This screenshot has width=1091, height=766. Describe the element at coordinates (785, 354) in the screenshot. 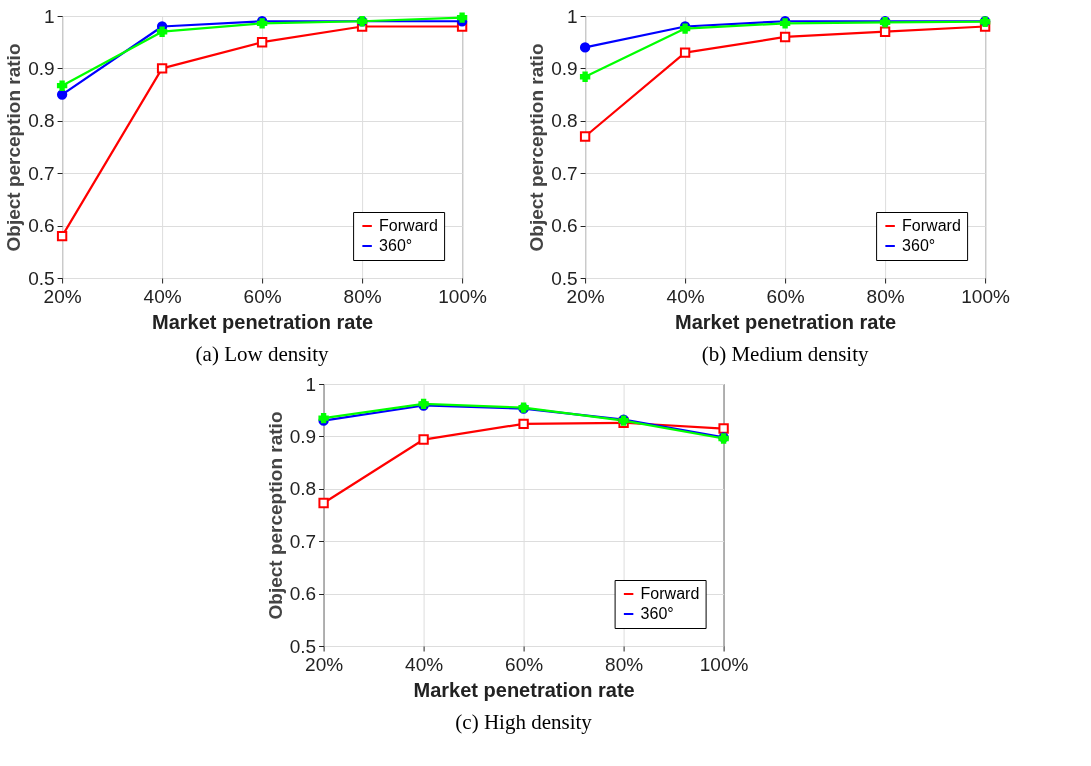

I see `text: (b) Medium density` at that location.